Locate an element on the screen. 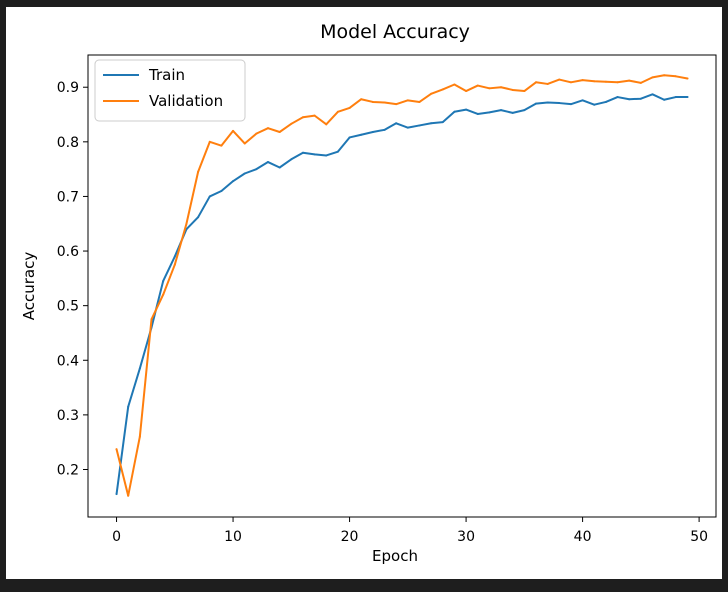 The height and width of the screenshot is (592, 728). x-tick-label: 40 is located at coordinates (583, 537).